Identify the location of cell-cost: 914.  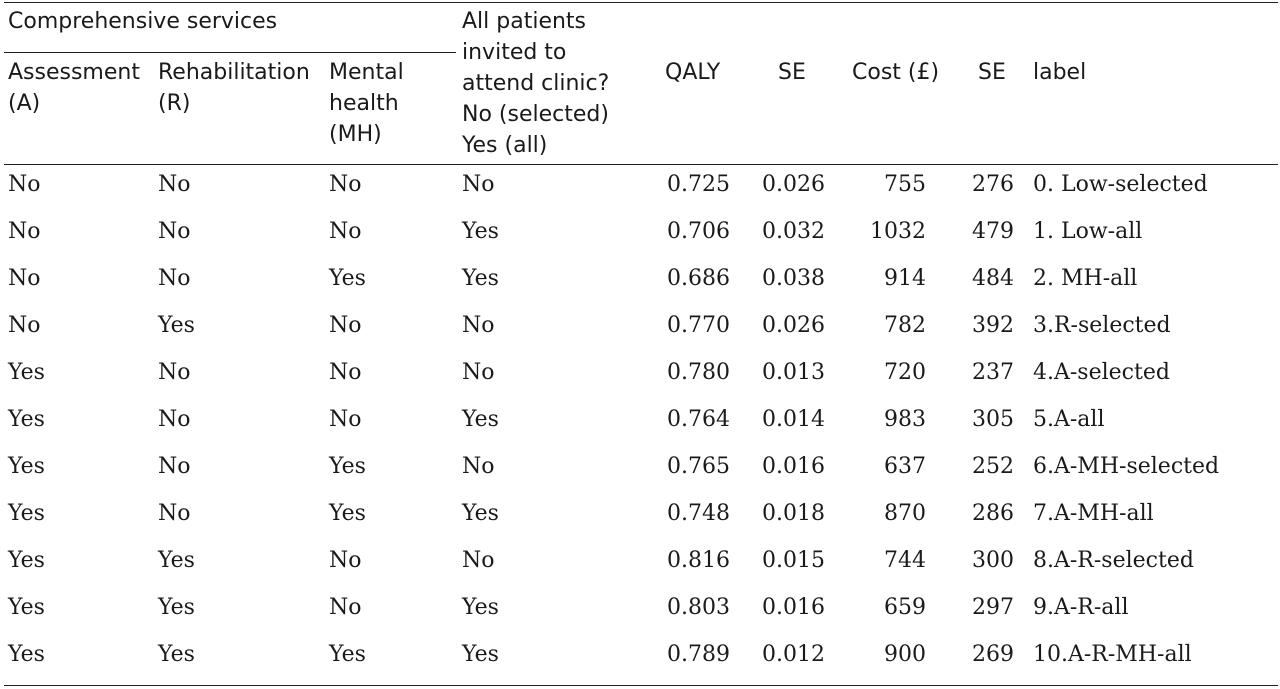
(905, 278).